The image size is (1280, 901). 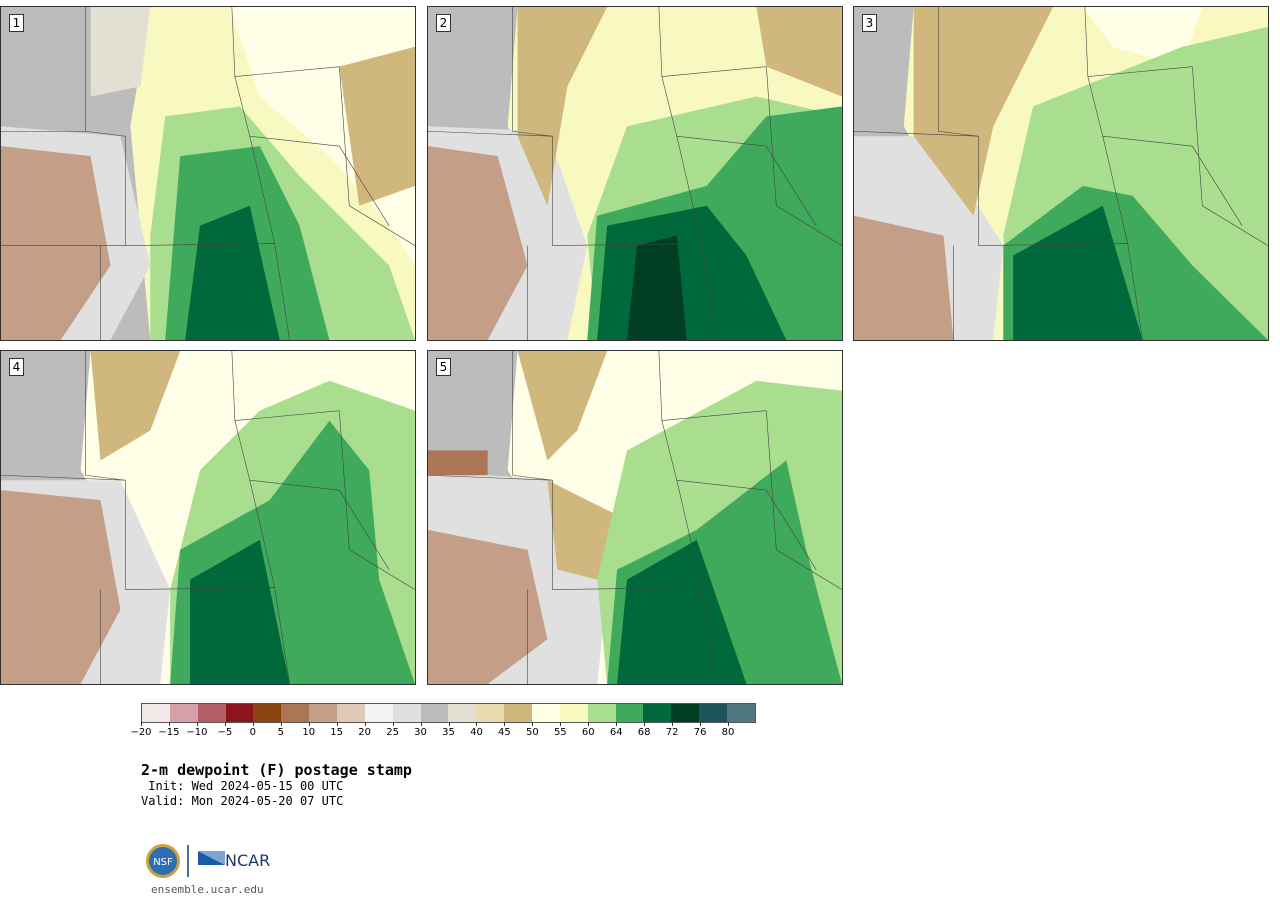 I want to click on colorbar-tick-label: 0, so click(x=252, y=732).